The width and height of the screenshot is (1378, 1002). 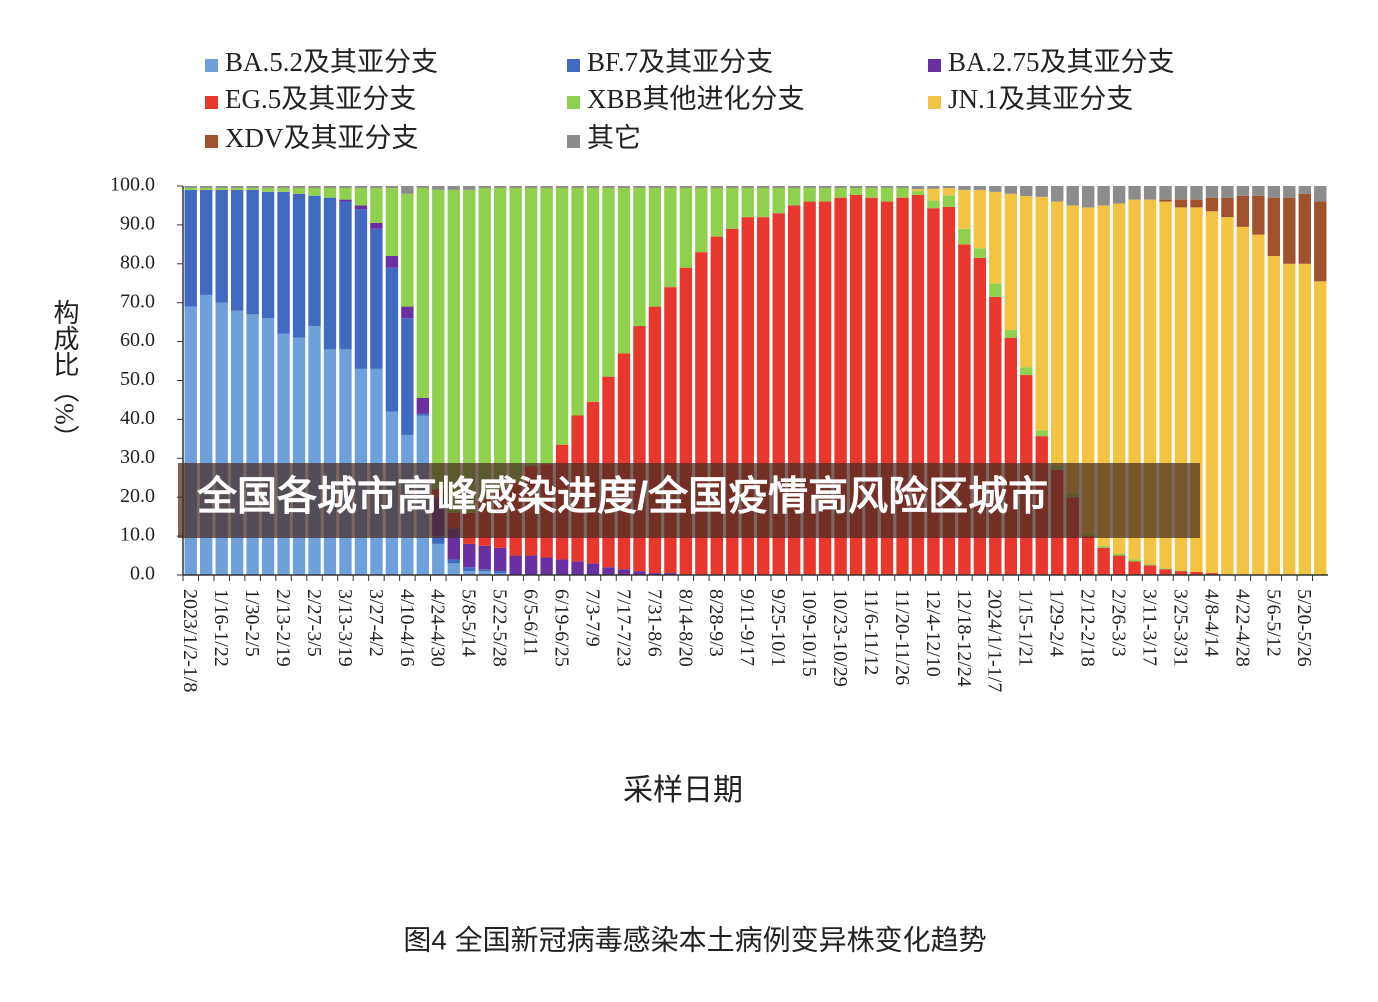 What do you see at coordinates (345, 628) in the screenshot?
I see `x-tick-label: 3/13-3/19` at bounding box center [345, 628].